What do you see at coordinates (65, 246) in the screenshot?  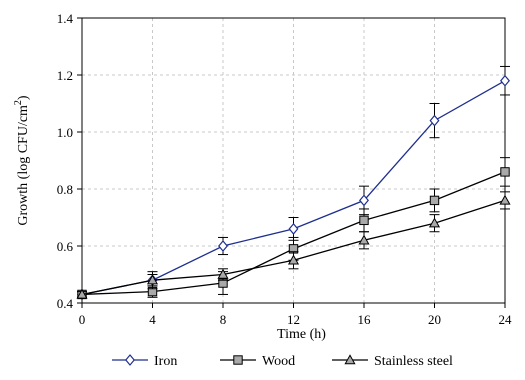 I see `y-tick-label: 0.6` at bounding box center [65, 246].